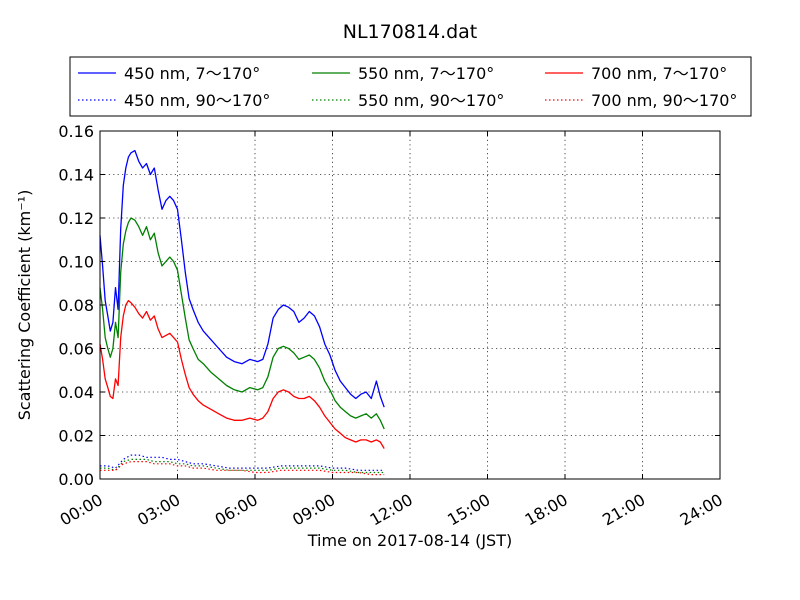 The width and height of the screenshot is (800, 600). Describe the element at coordinates (546, 510) in the screenshot. I see `x-tick-label: 18:00` at that location.